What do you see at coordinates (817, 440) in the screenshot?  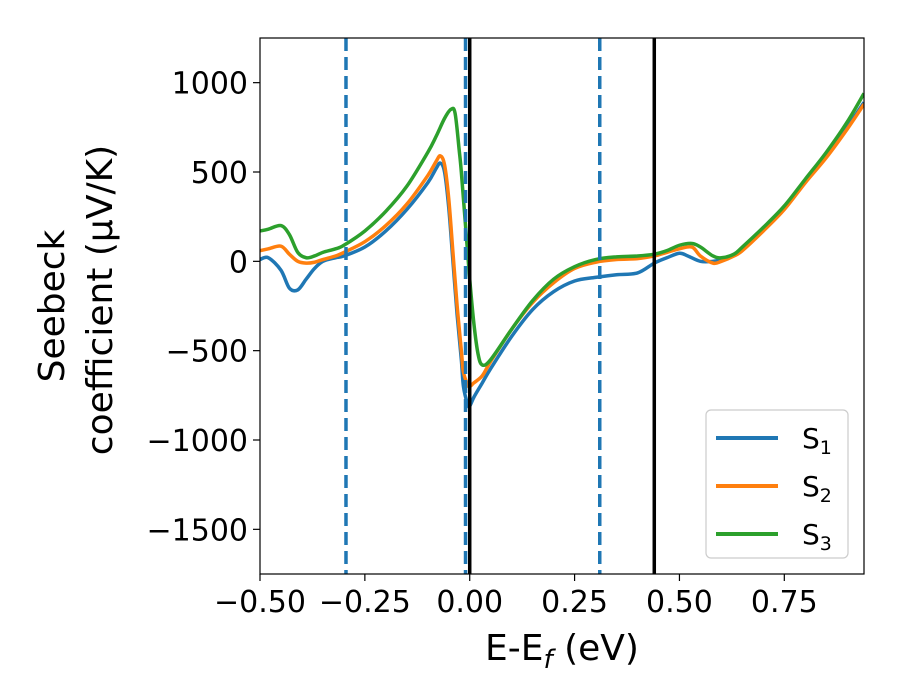 I see `legend-label-s1: S1` at bounding box center [817, 440].